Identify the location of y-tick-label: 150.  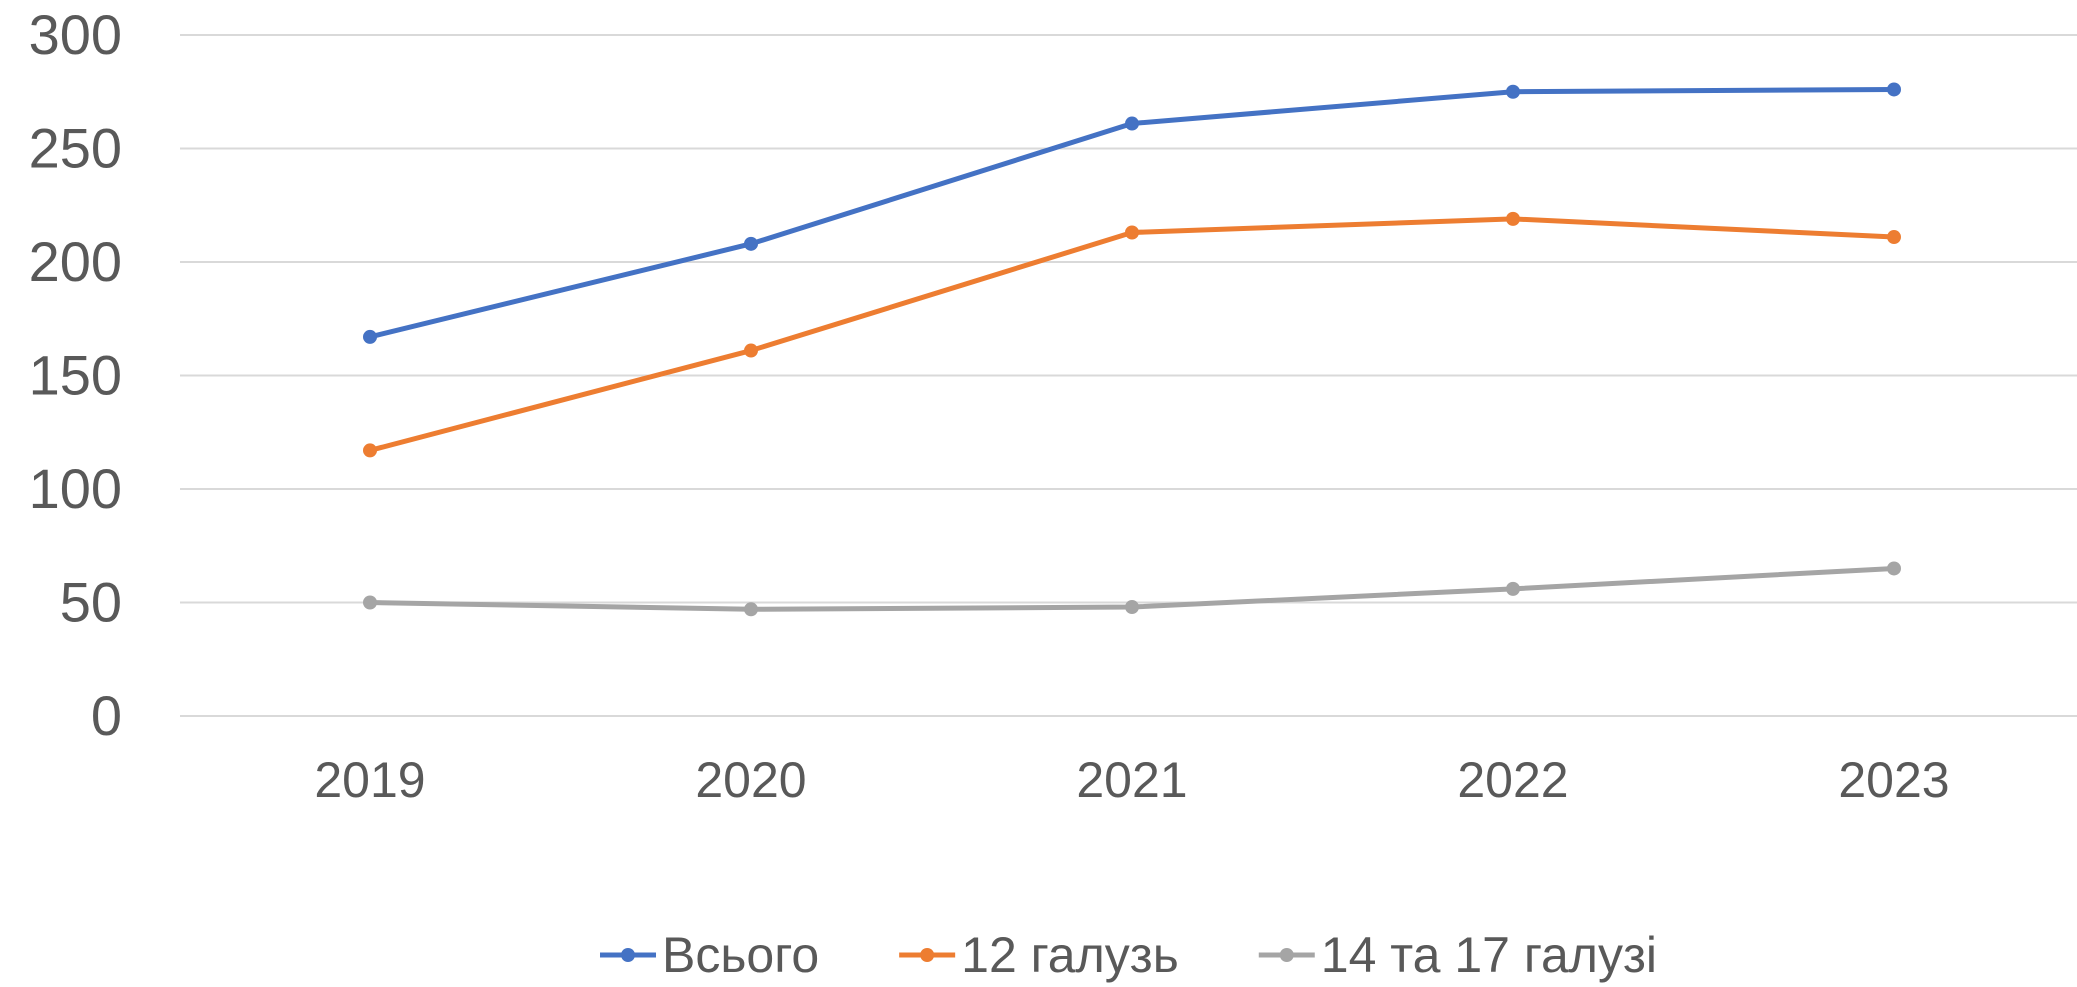
(75, 375).